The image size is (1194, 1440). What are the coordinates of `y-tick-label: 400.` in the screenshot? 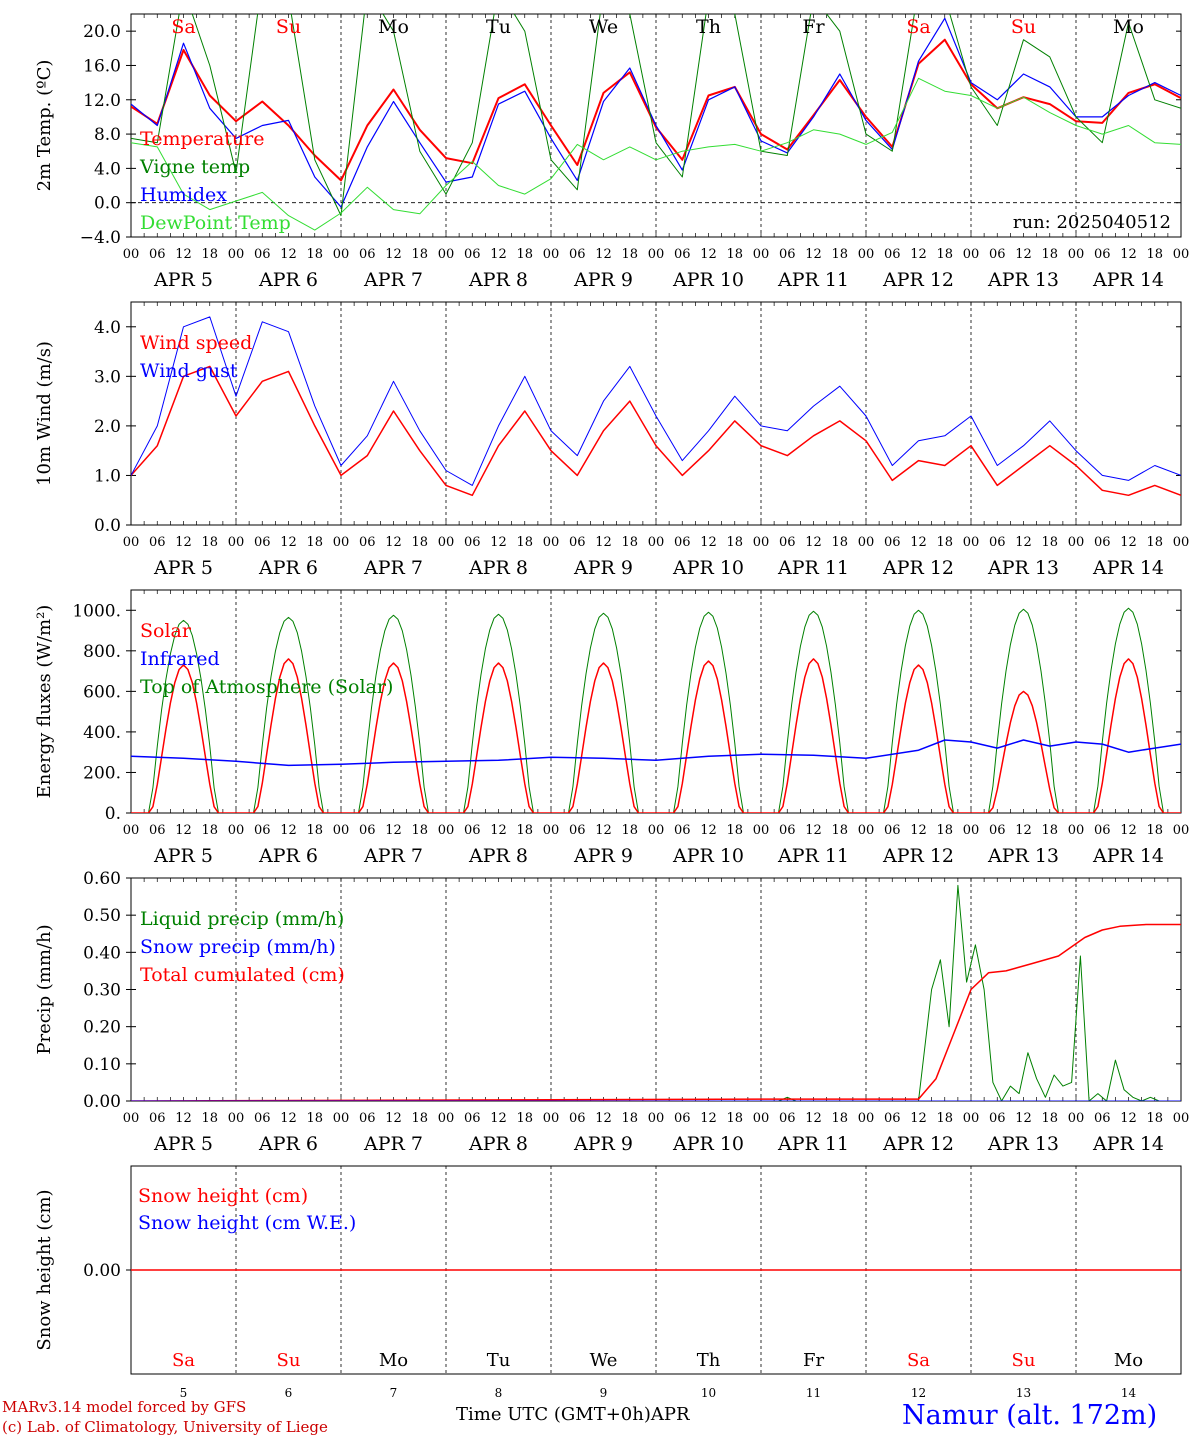 It's located at (102, 733).